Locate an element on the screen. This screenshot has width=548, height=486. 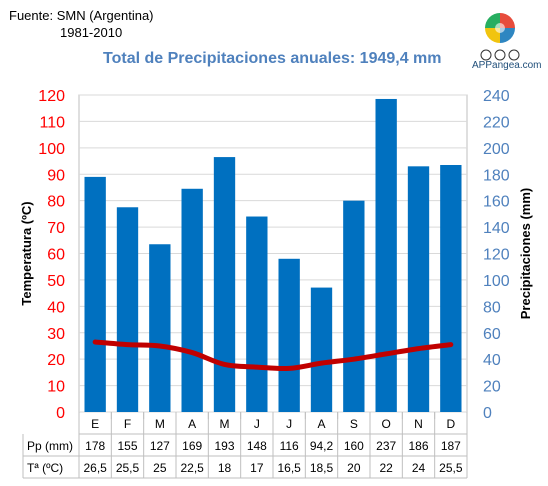
right-tick-label: 40 is located at coordinates (492, 360).